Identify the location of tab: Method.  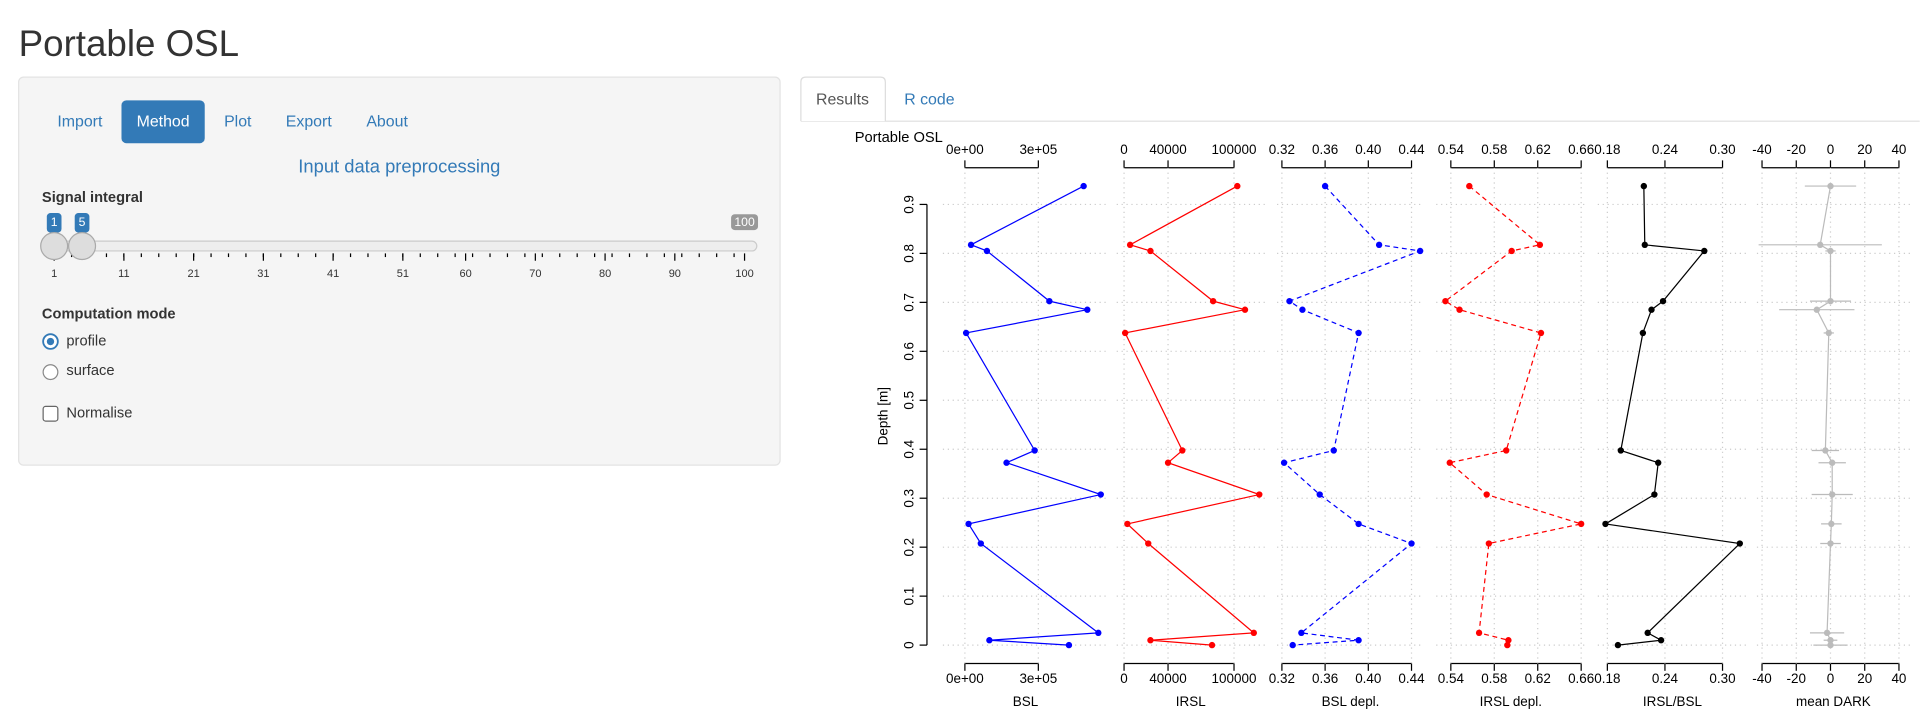
(163, 122).